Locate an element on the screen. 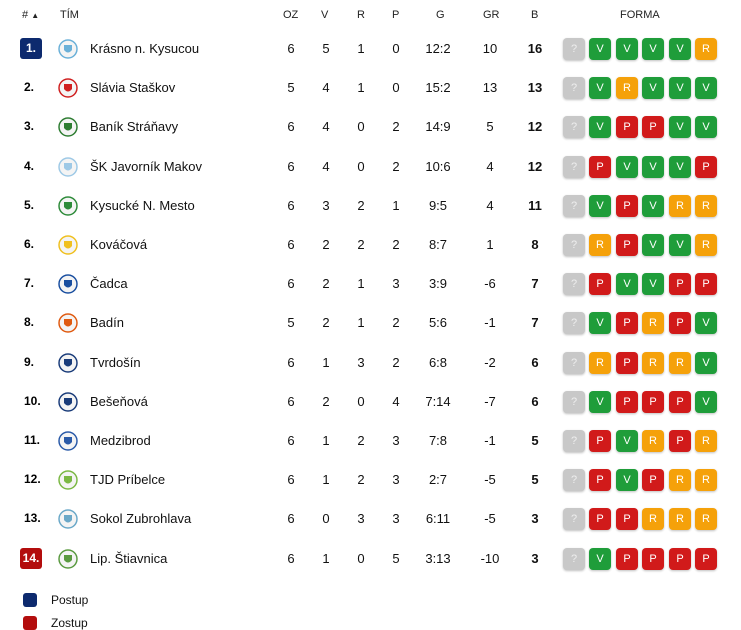  table-row: 10. Bešeňová 6 2 0 4 7:14 -7 6? V P P P V is located at coordinates (370, 402).